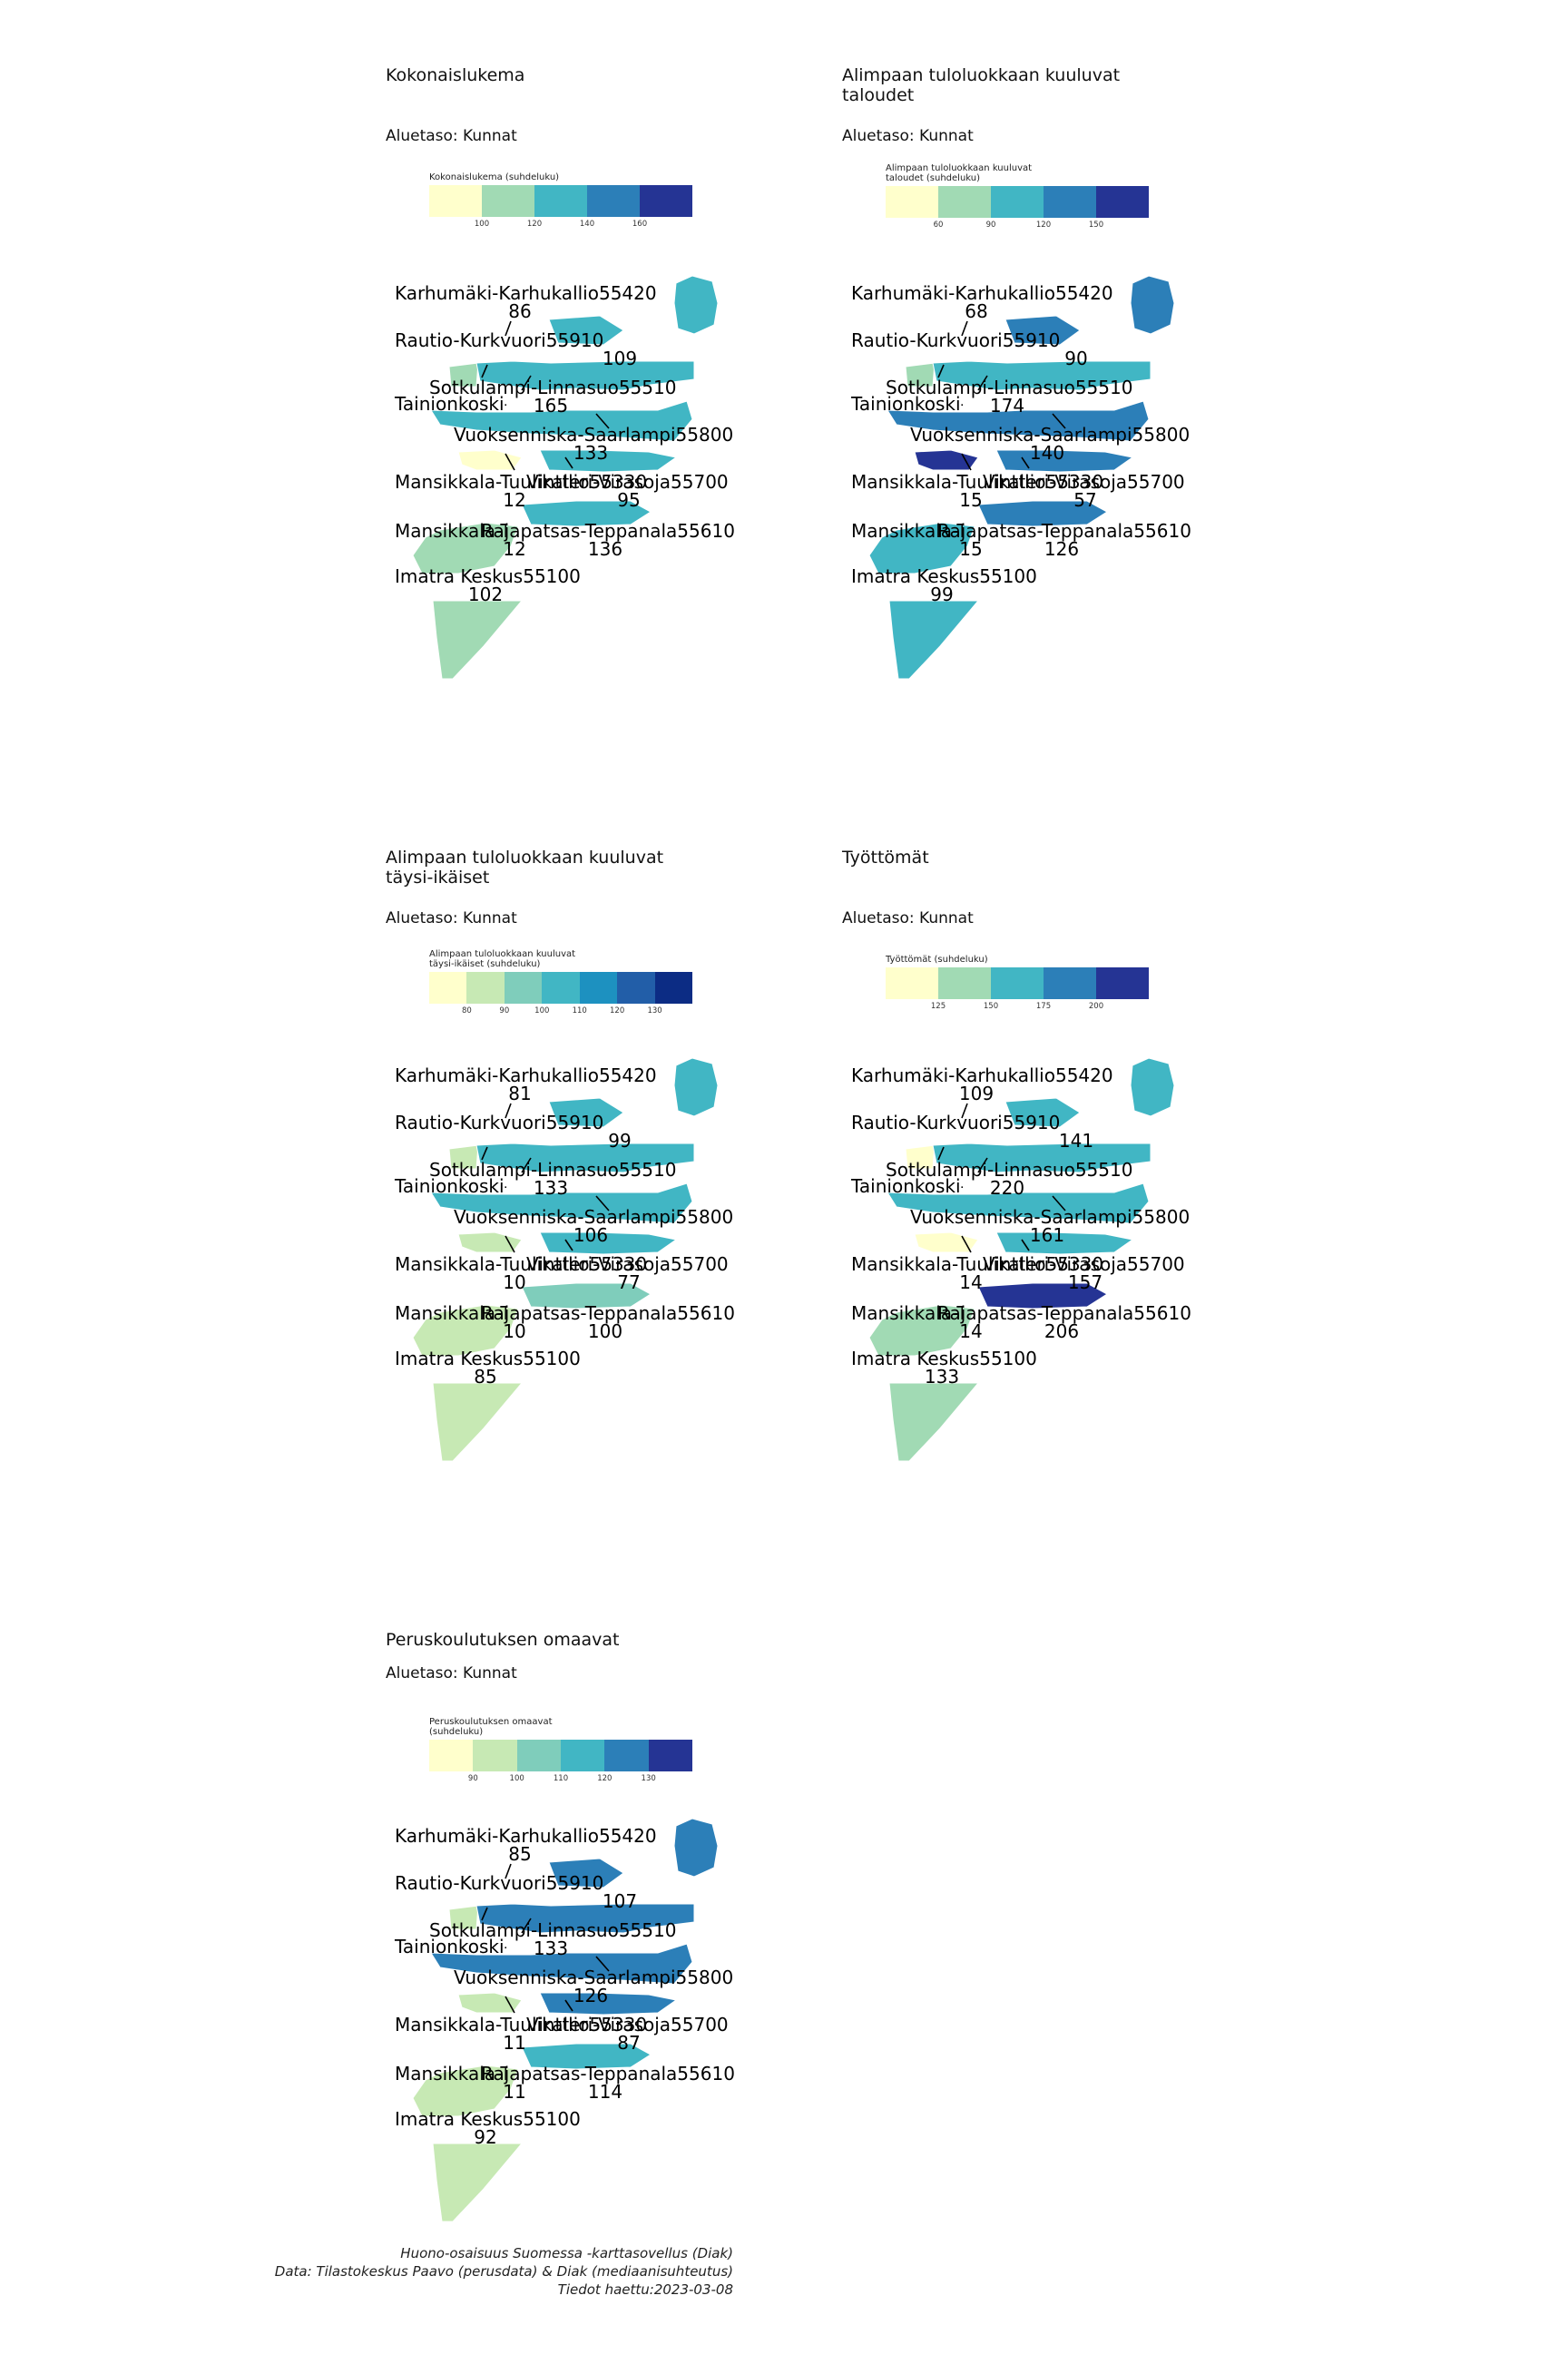 The width and height of the screenshot is (1568, 2374). Describe the element at coordinates (472, 1778) in the screenshot. I see `legend-tick-label: 90` at that location.